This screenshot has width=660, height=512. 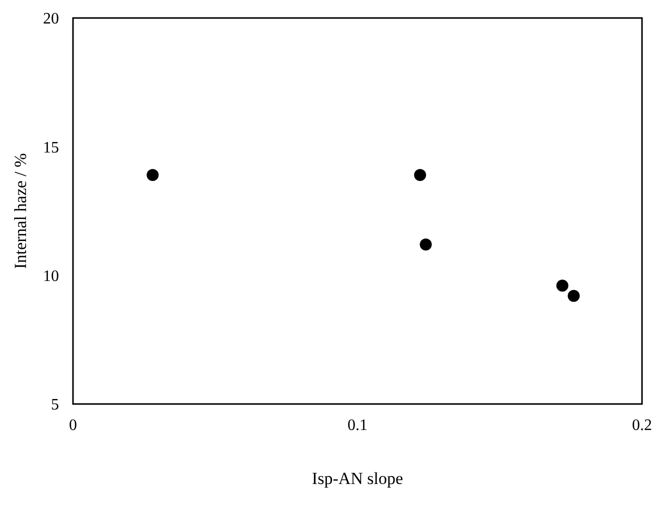 I want to click on x-tick-label: 0.2, so click(x=642, y=425).